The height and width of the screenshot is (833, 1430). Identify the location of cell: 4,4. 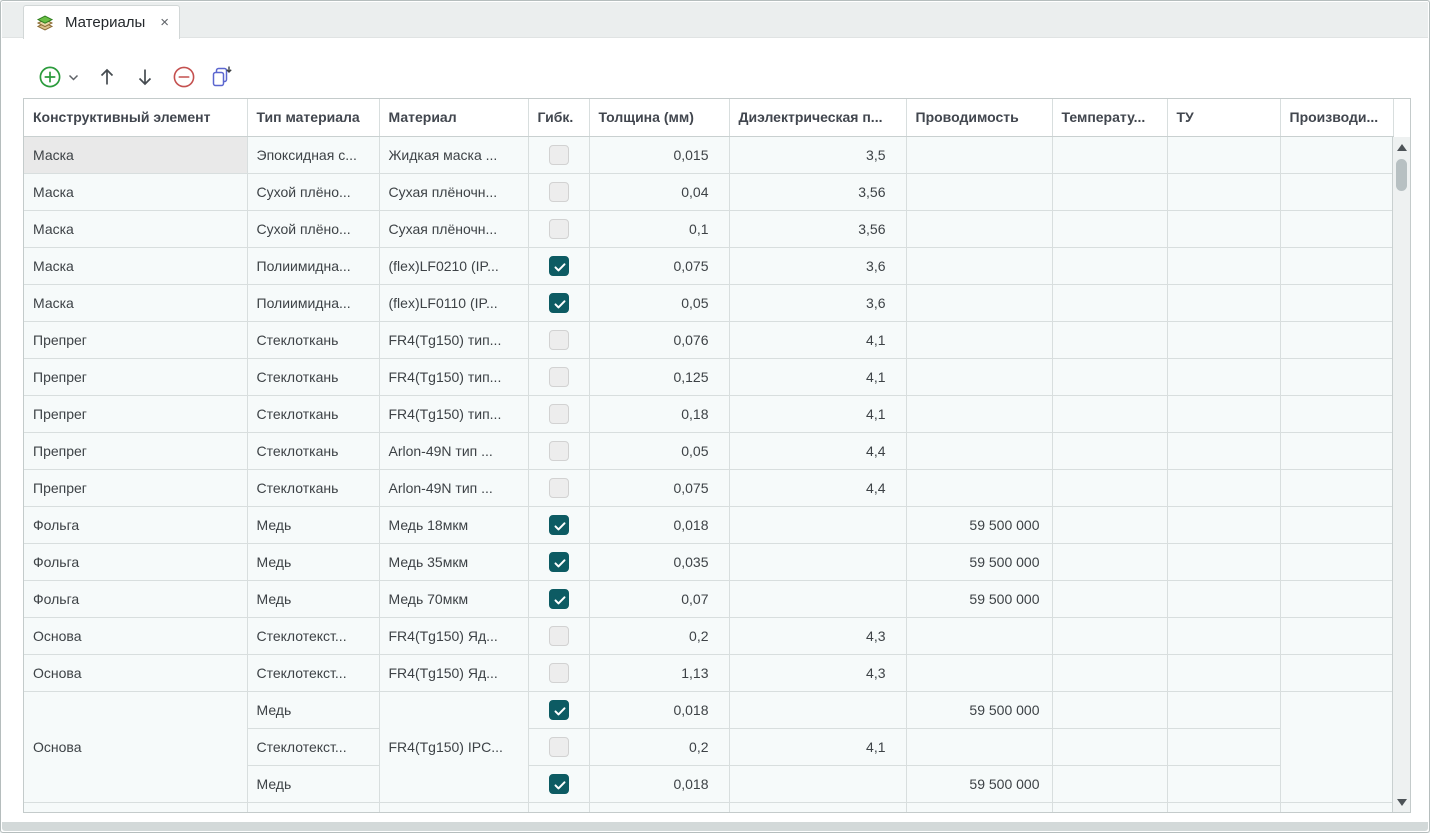
(818, 488).